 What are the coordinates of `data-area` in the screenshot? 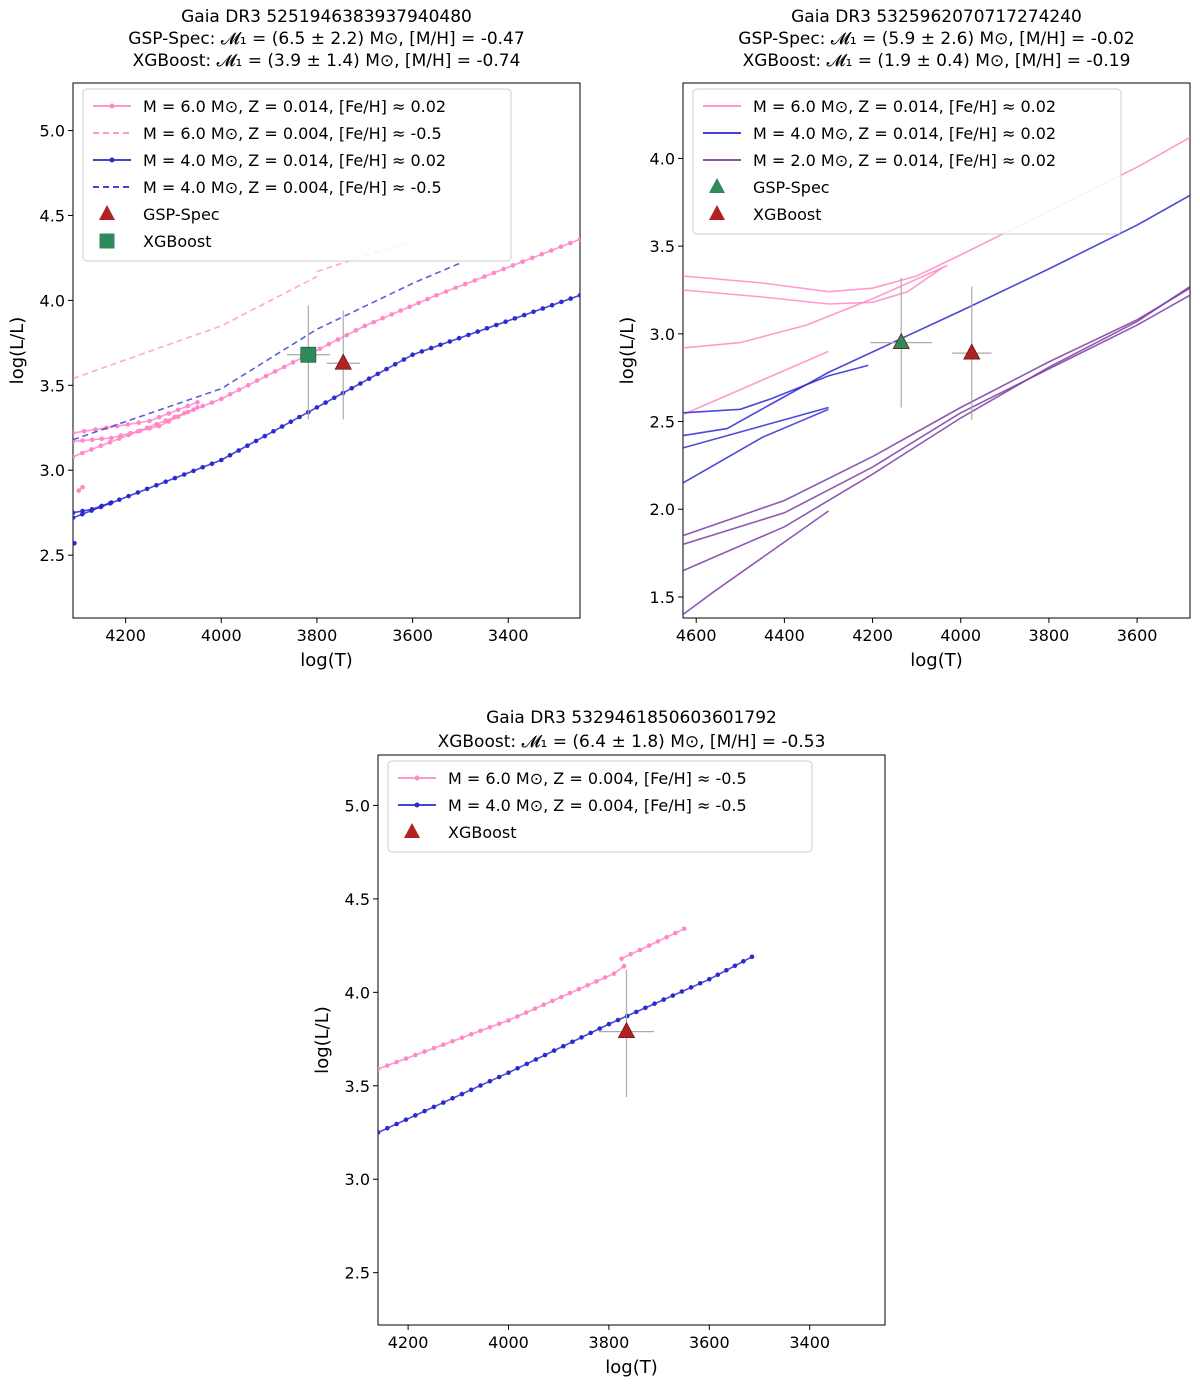 It's located at (566, 1030).